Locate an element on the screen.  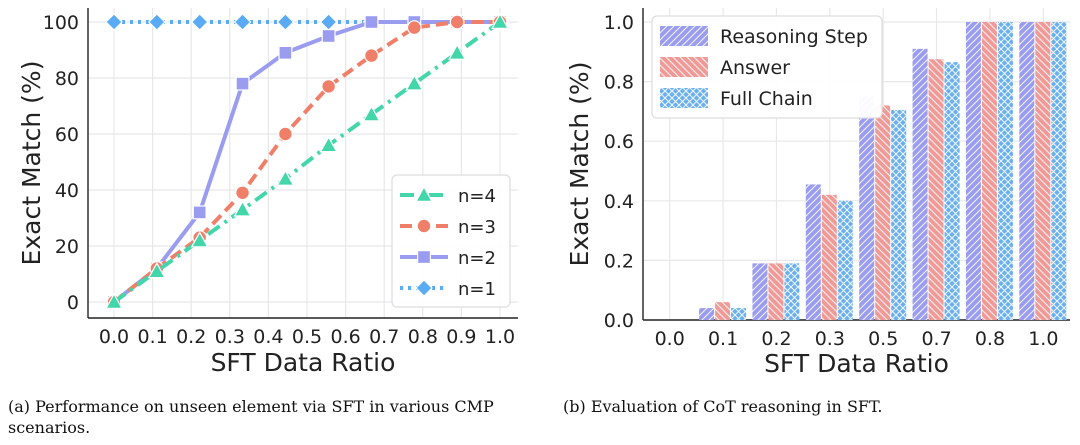
y-tick-label-b: 0.6 is located at coordinates (619, 142).